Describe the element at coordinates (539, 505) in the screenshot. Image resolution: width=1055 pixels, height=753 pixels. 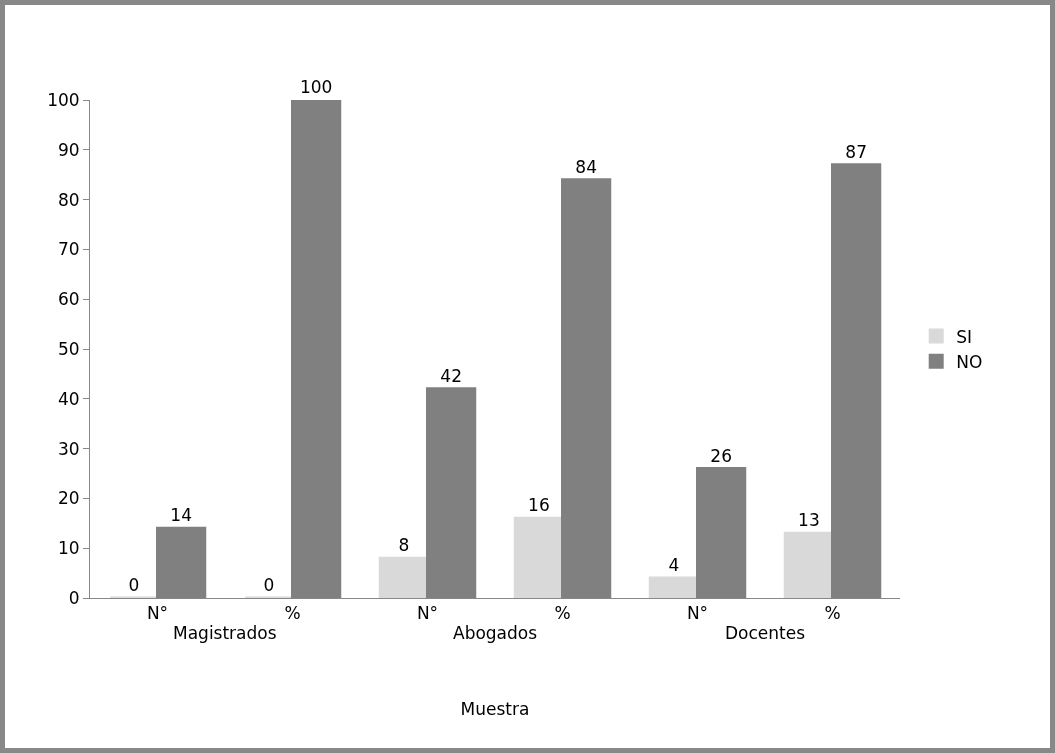
I see `data-label: 16` at that location.